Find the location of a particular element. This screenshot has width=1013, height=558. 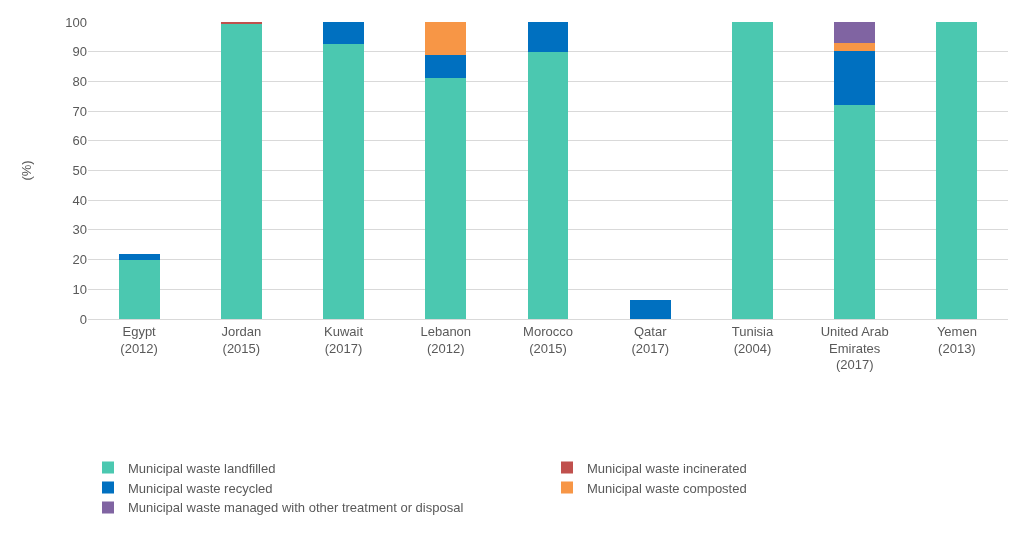

y-tick-label: 50 is located at coordinates (79, 171).